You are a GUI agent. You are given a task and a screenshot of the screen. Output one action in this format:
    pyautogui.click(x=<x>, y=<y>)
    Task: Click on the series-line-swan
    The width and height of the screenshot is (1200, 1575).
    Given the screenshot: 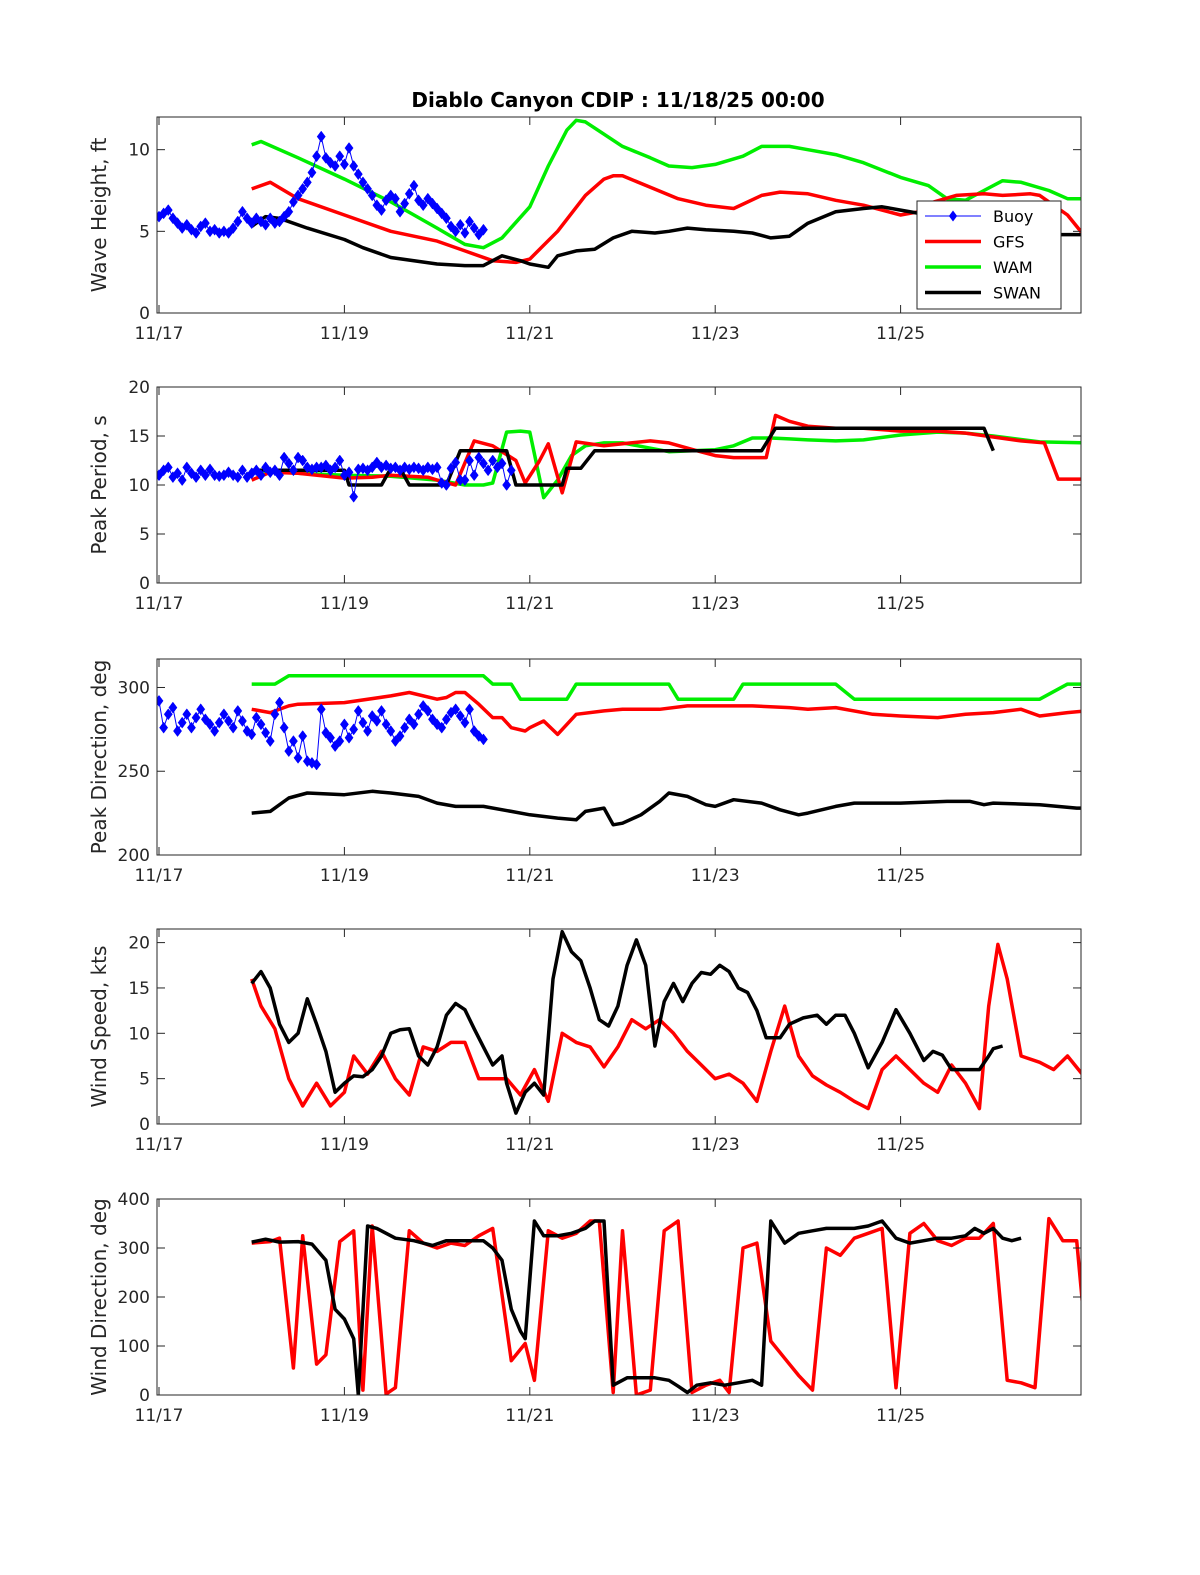 What is the action you would take?
    pyautogui.click(x=666, y=808)
    